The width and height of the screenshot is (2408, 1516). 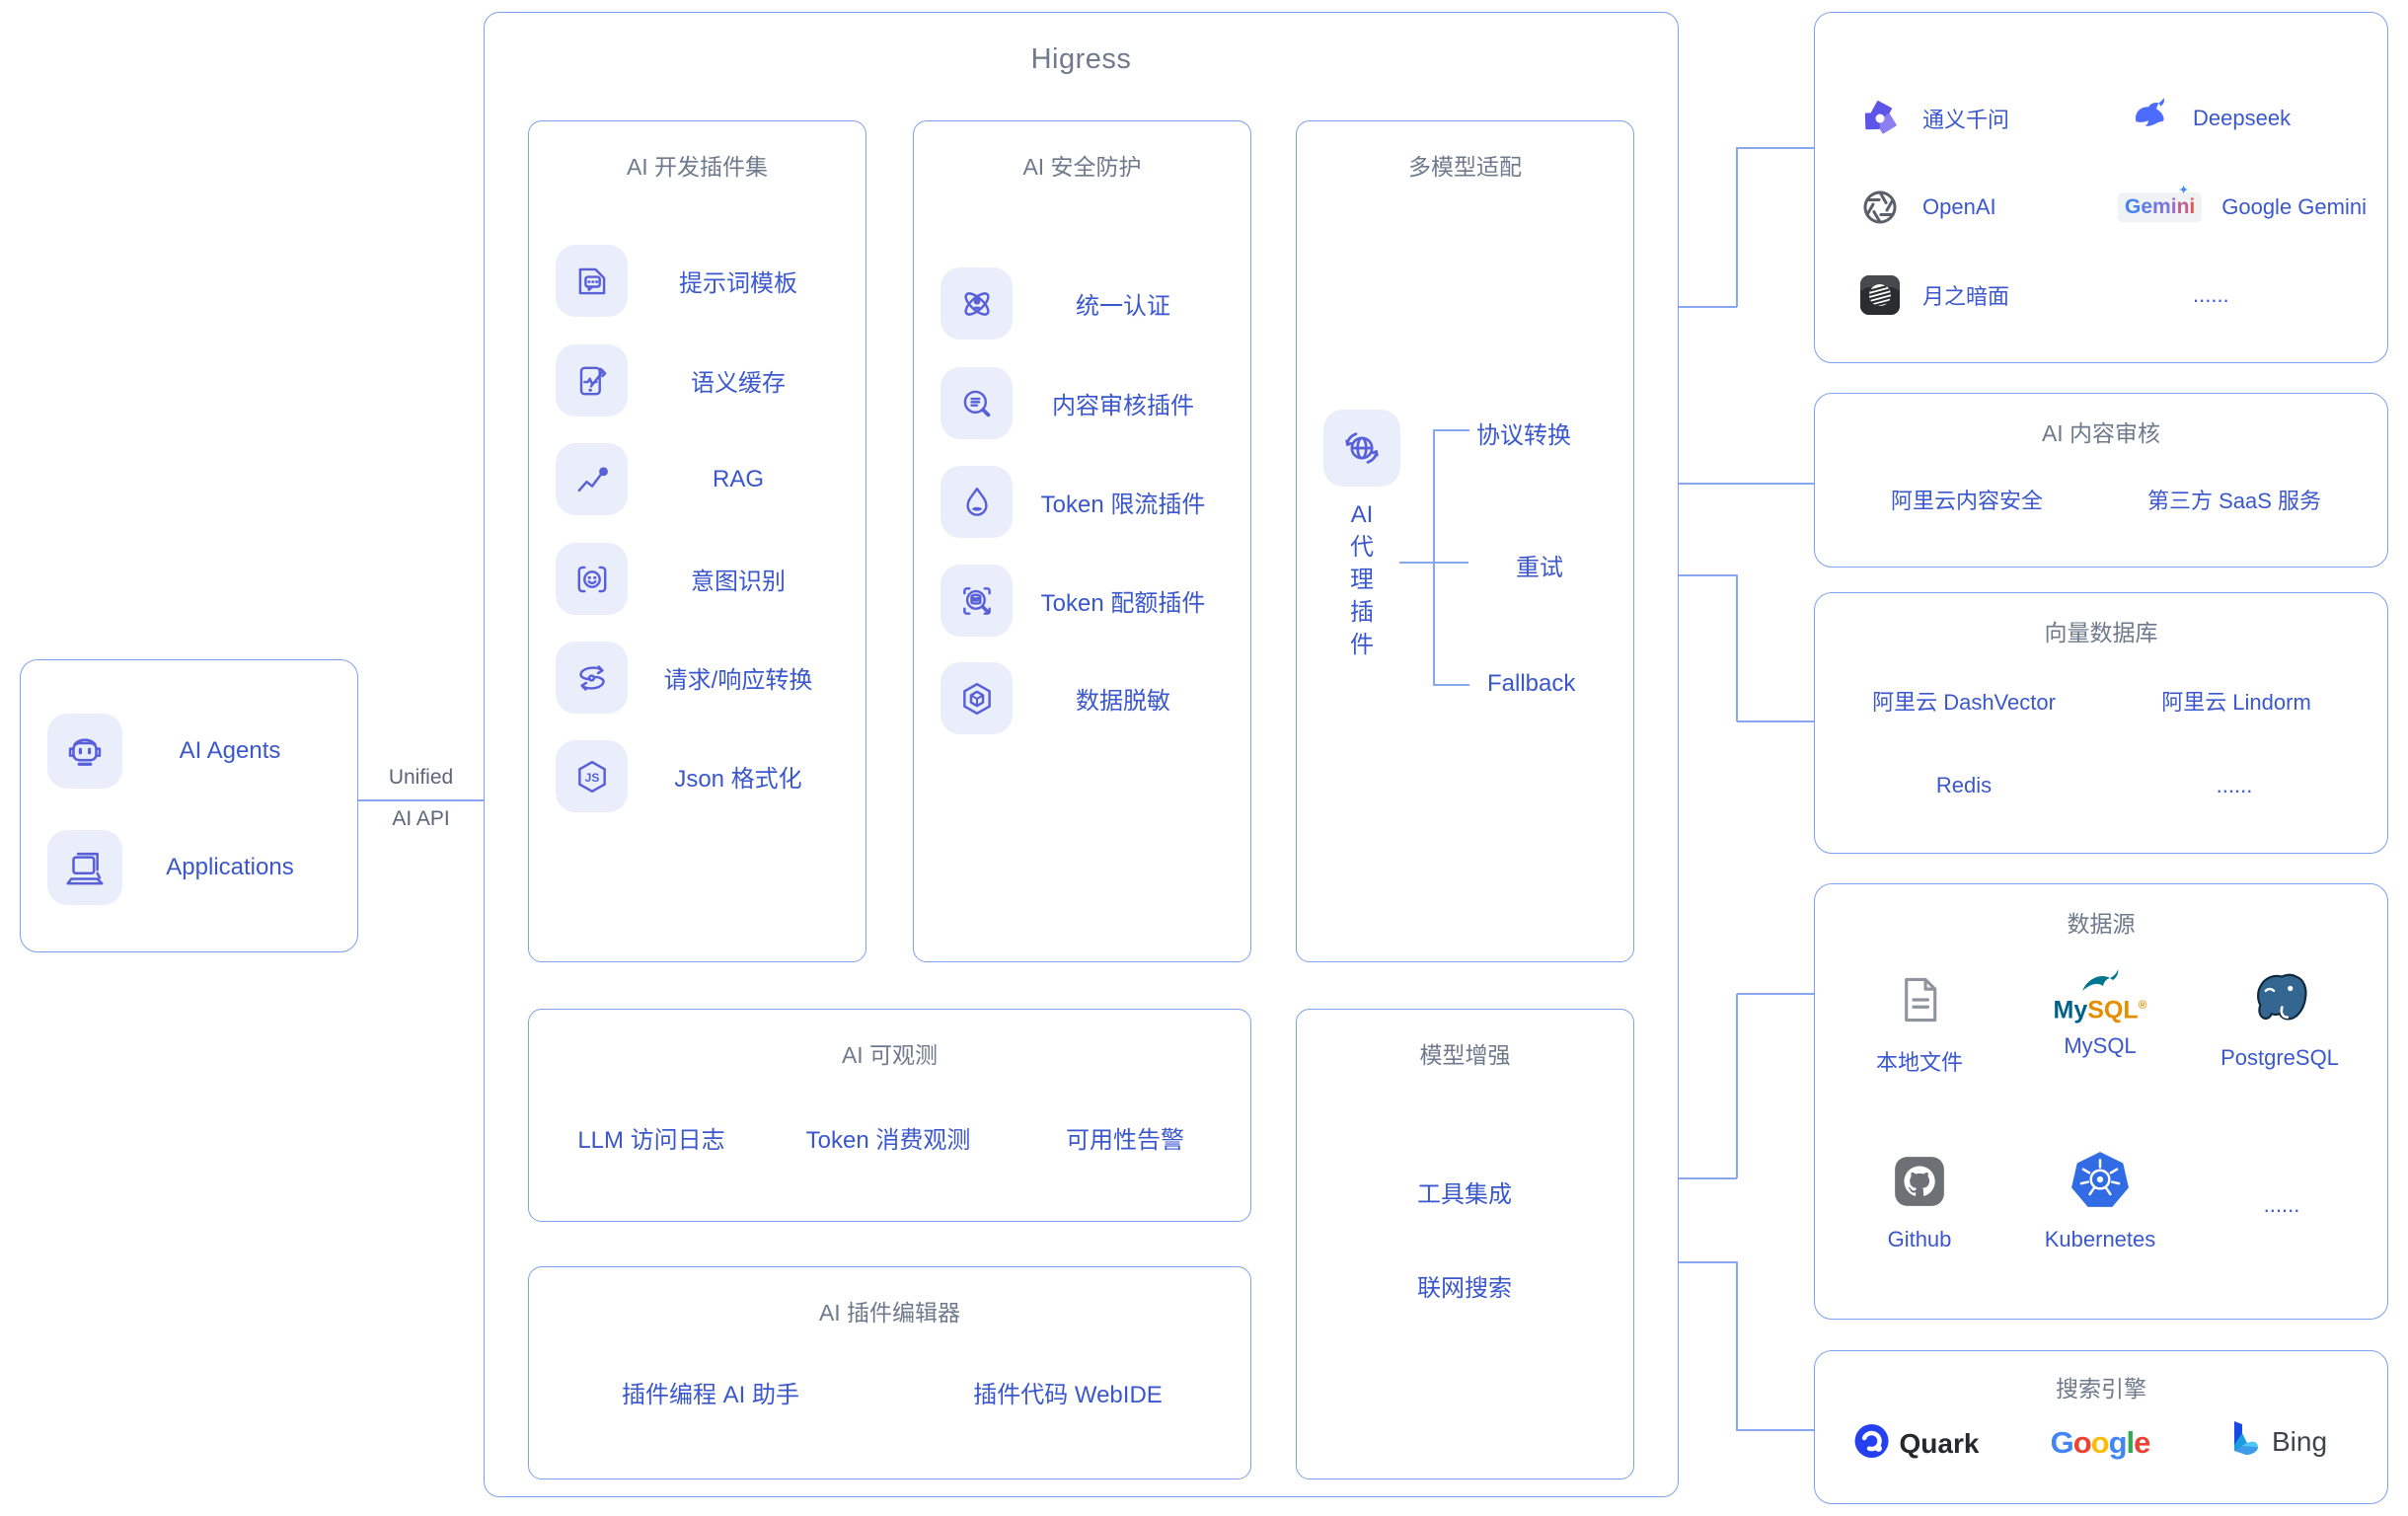 What do you see at coordinates (738, 479) in the screenshot?
I see `plugin-label: RAG` at bounding box center [738, 479].